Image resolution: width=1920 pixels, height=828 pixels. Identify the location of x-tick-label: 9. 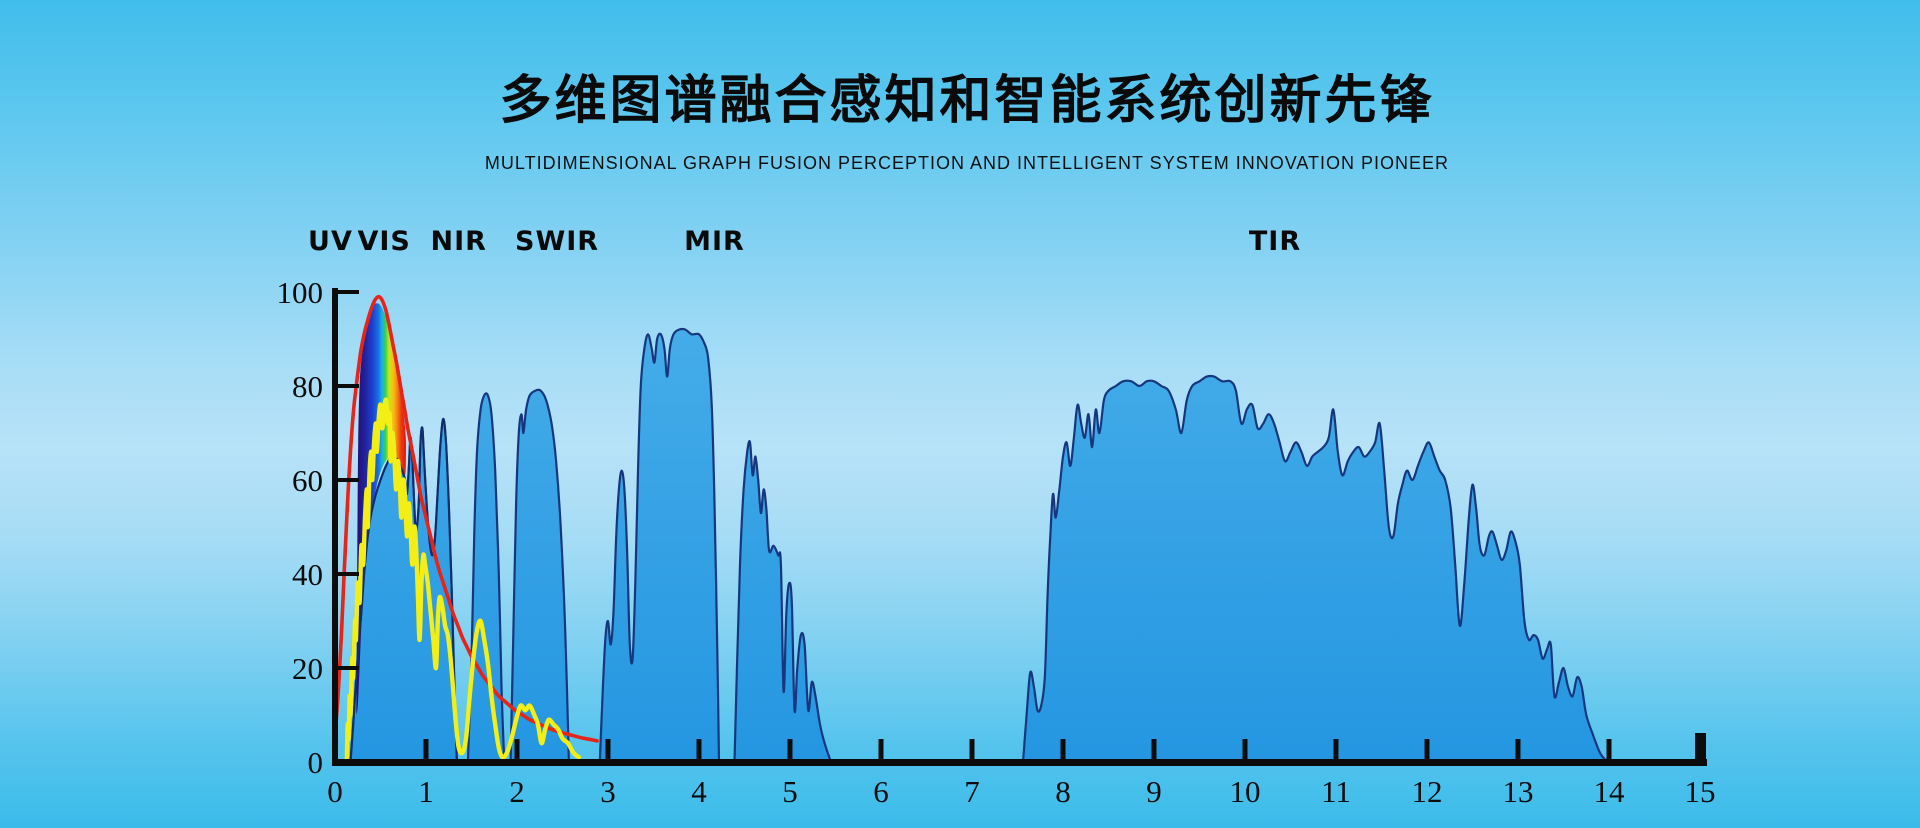
(1154, 791).